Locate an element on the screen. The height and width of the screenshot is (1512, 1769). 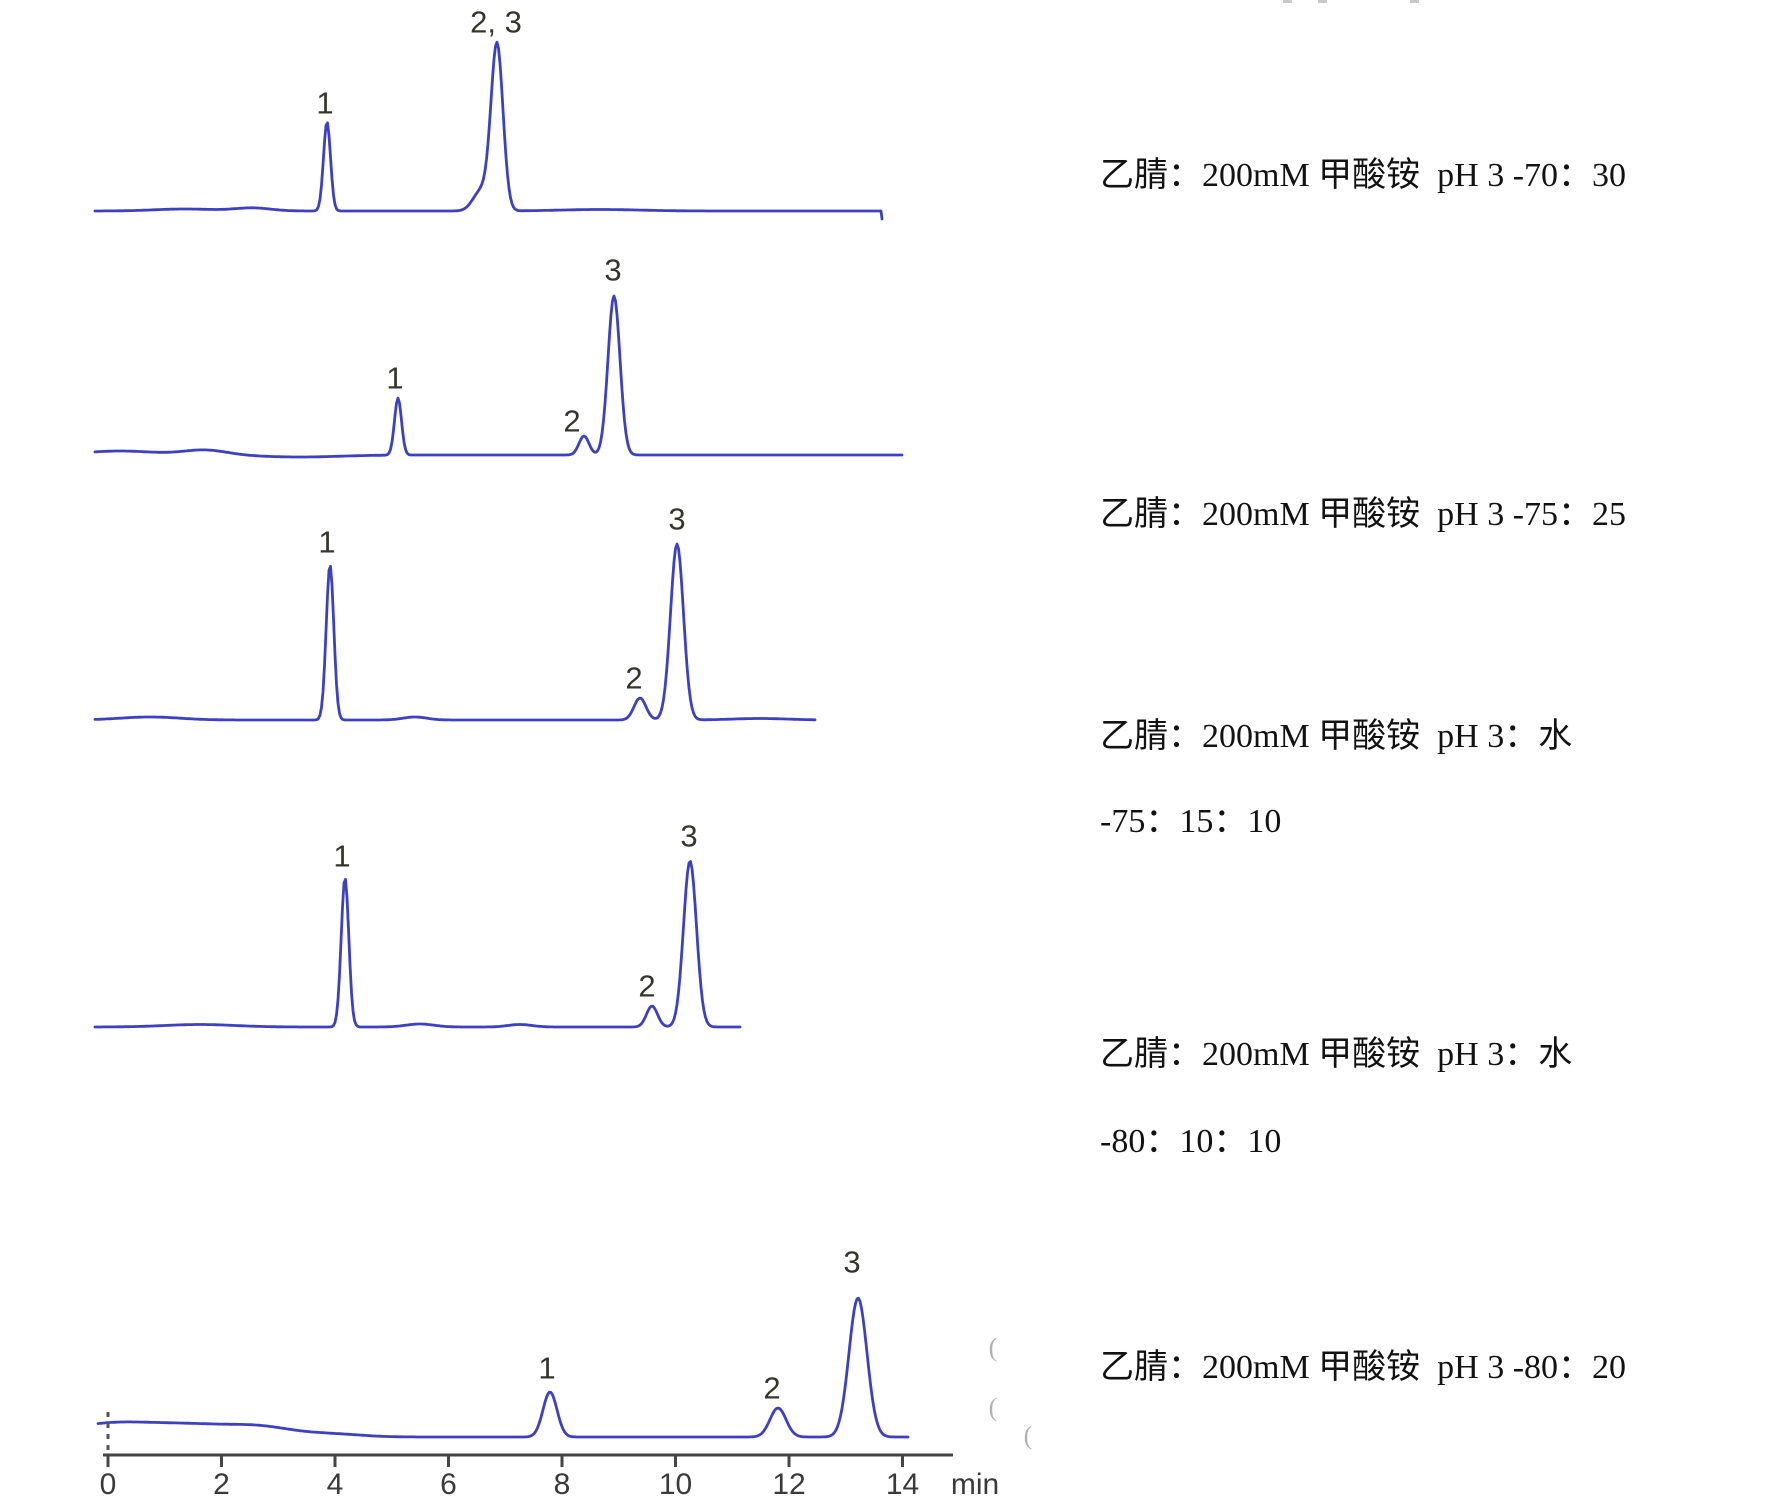
x-axis-tick-label-2: 2 is located at coordinates (221, 1484).